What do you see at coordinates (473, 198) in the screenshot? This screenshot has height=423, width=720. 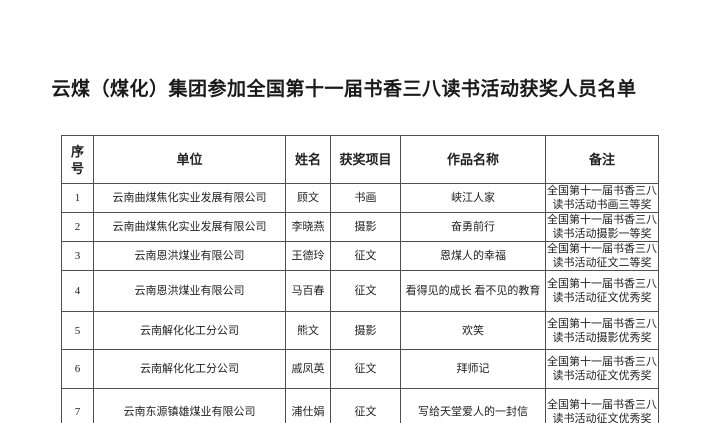 I see `cell-work: 峡江人家` at bounding box center [473, 198].